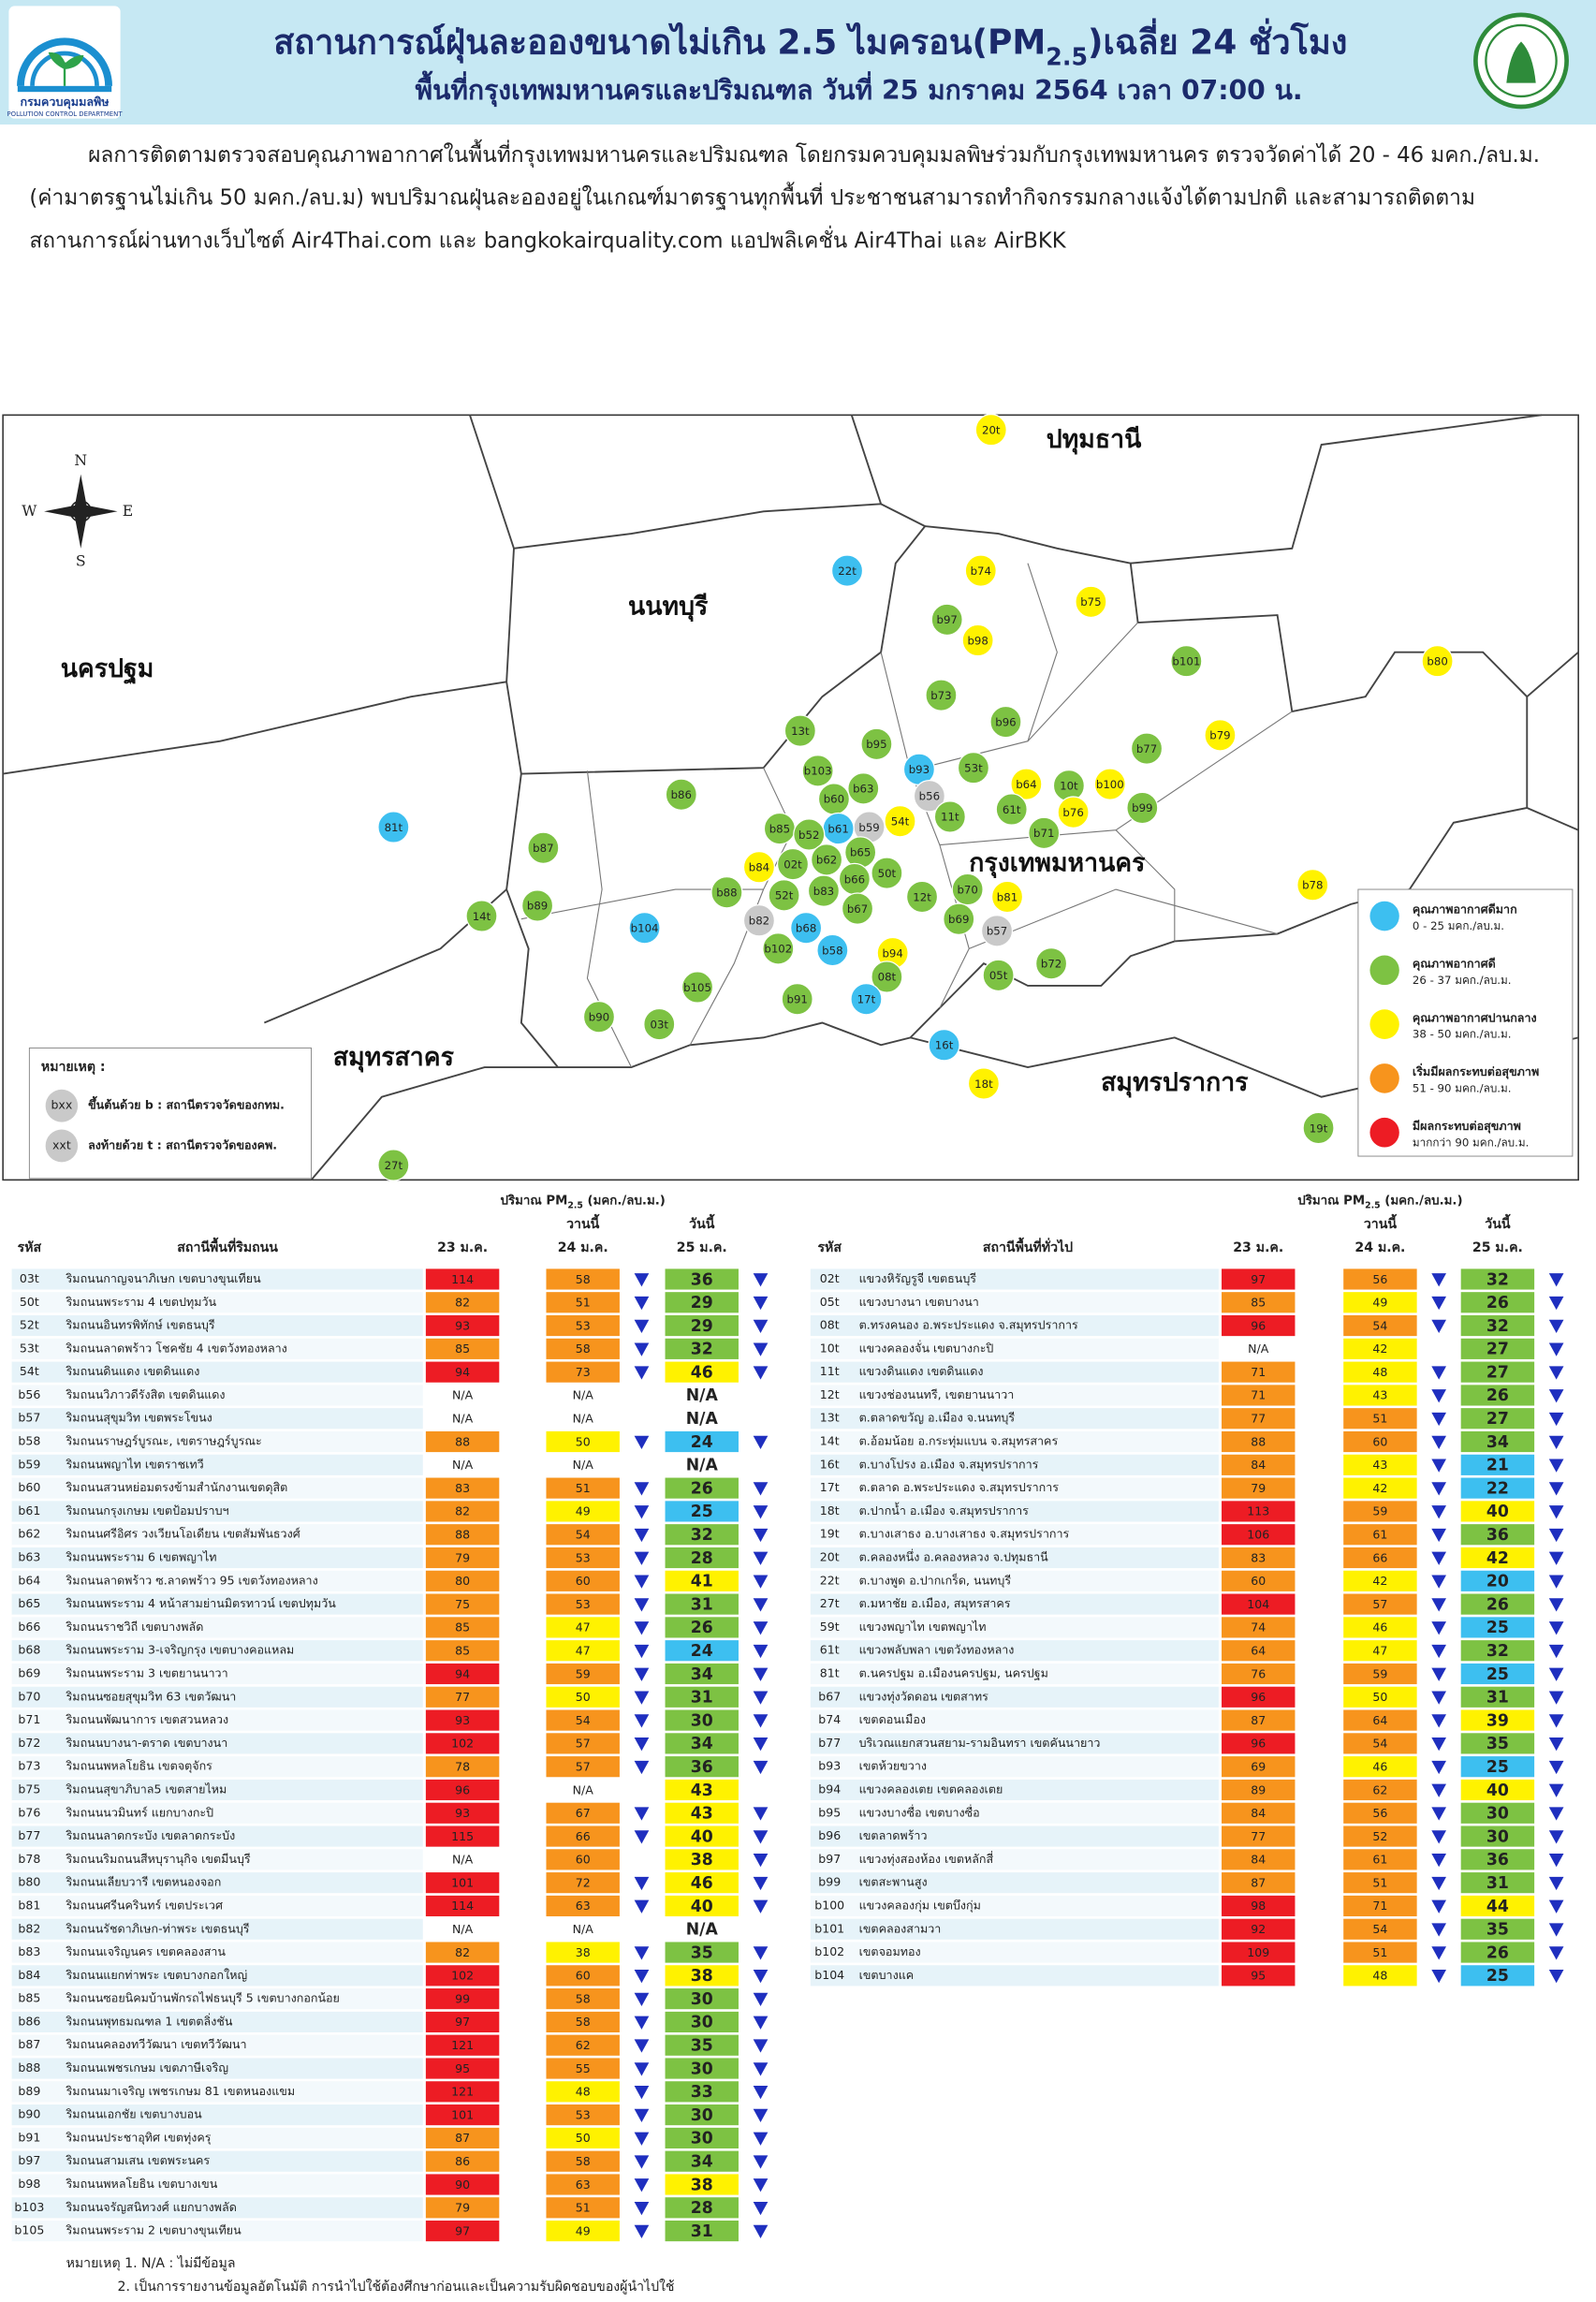 The image size is (1596, 2302). Describe the element at coordinates (1217, 40) in the screenshot. I see `title-part: )เฉลี่ย 24 ชั่วโมง` at that location.